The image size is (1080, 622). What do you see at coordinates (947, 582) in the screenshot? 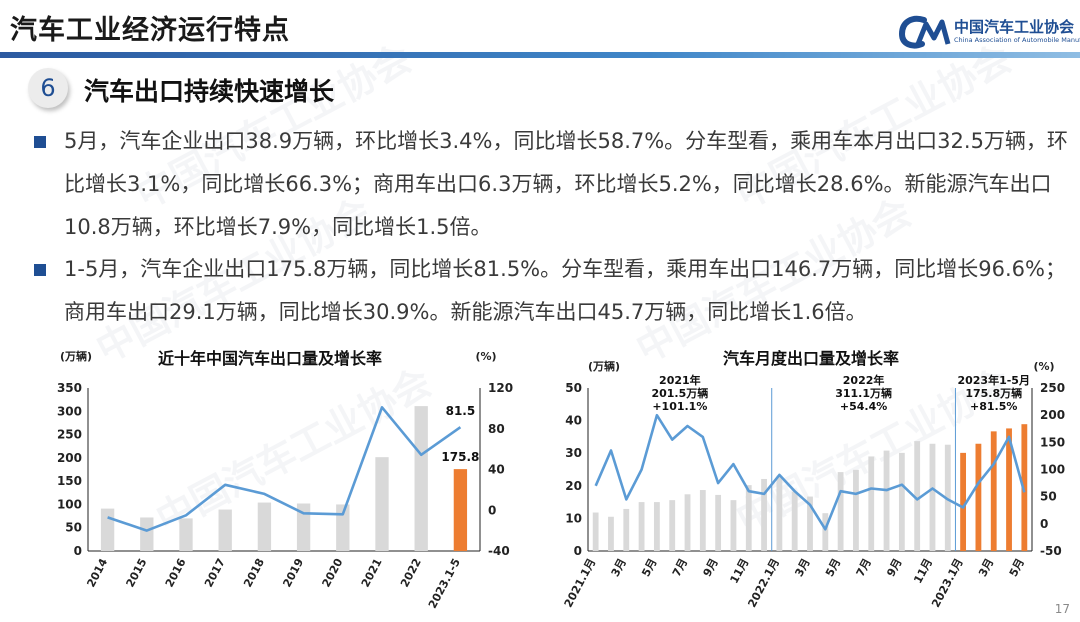
I see `x-tick-label: 2023.1月` at bounding box center [947, 582].